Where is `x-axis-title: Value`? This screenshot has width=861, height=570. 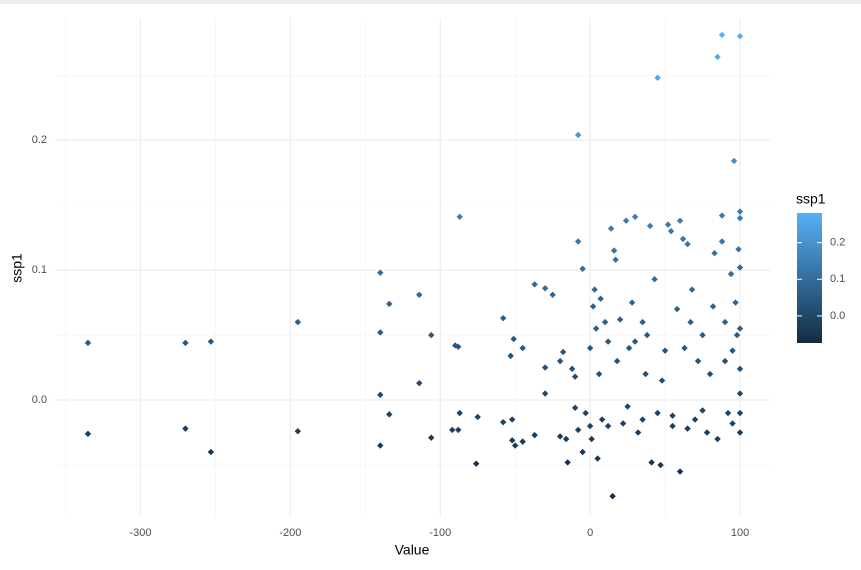 x-axis-title: Value is located at coordinates (412, 550).